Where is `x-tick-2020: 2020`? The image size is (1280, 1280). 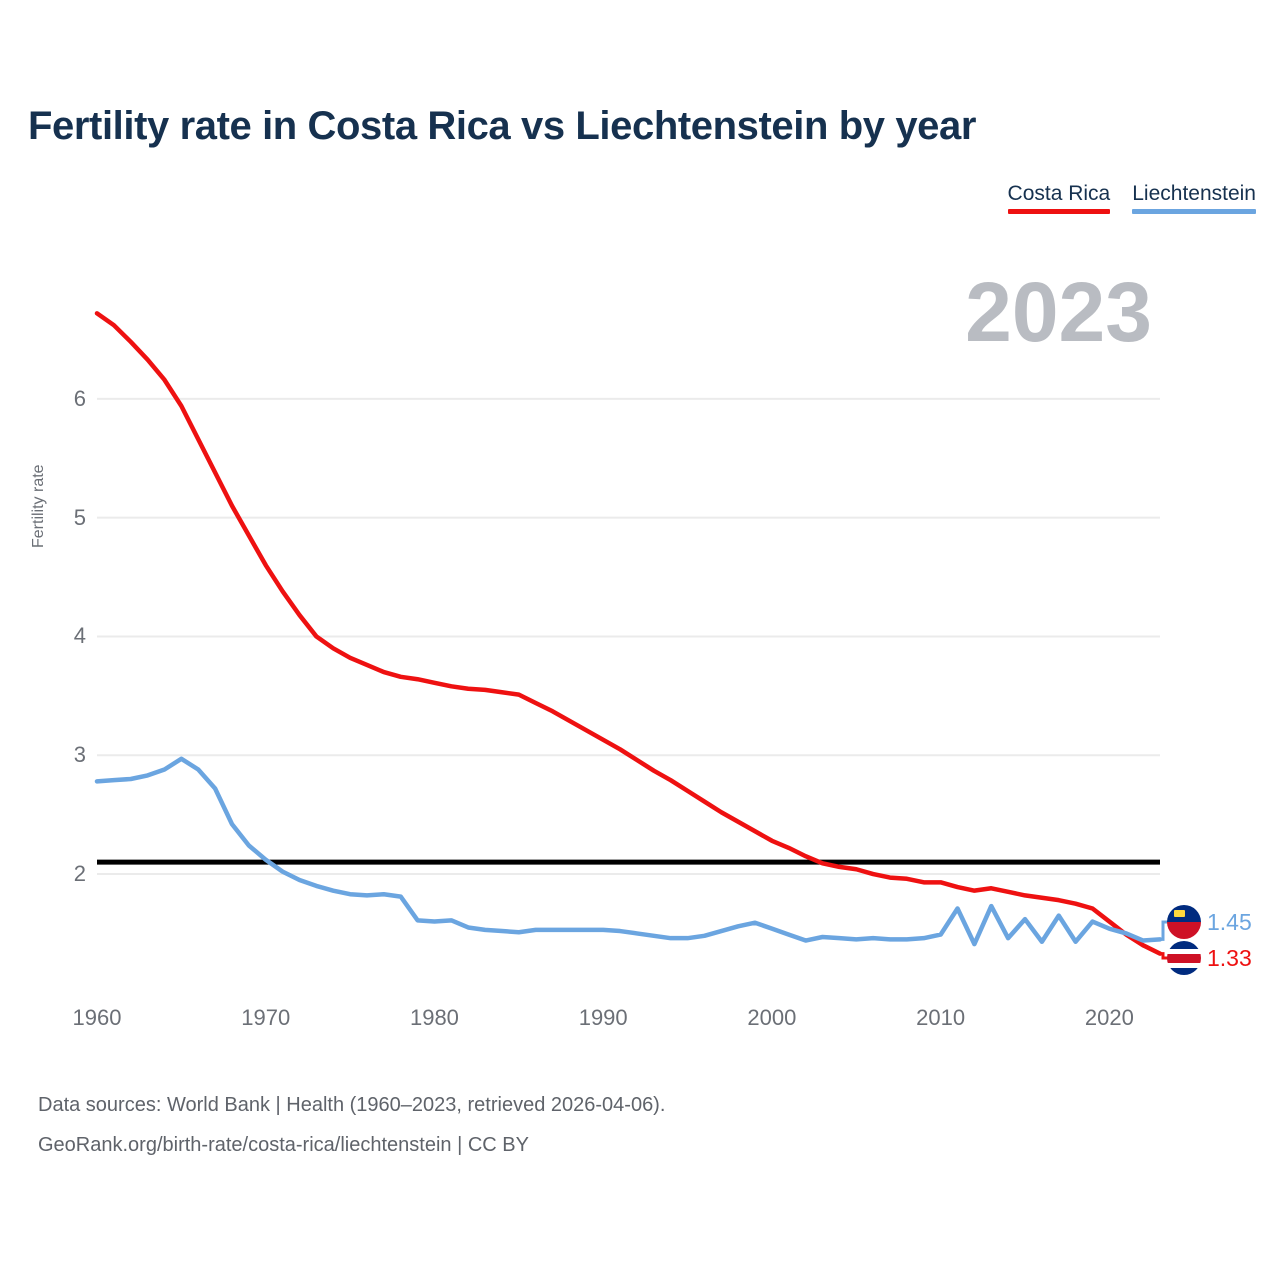 x-tick-2020: 2020 is located at coordinates (1109, 1017).